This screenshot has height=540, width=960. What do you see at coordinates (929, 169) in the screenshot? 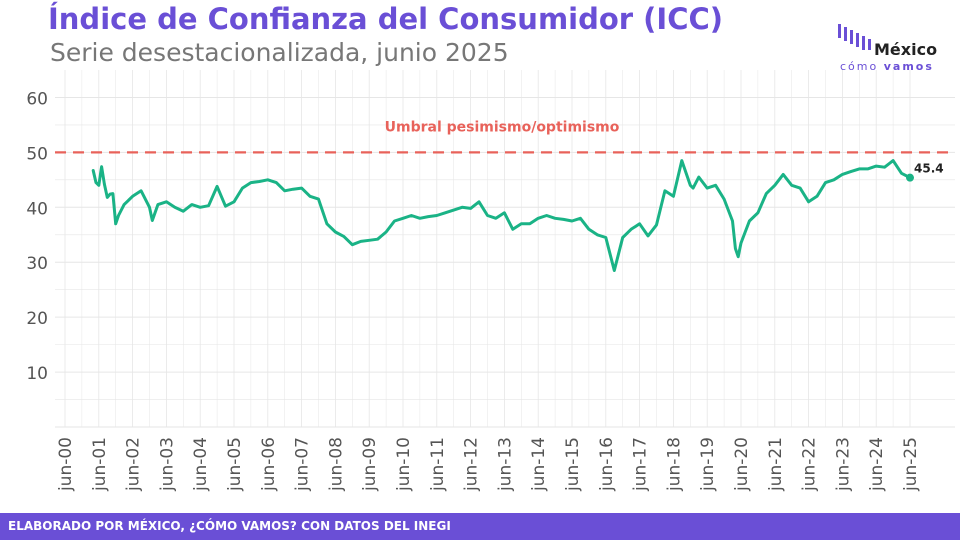
I see `last-value-label: 45.4` at bounding box center [929, 169].